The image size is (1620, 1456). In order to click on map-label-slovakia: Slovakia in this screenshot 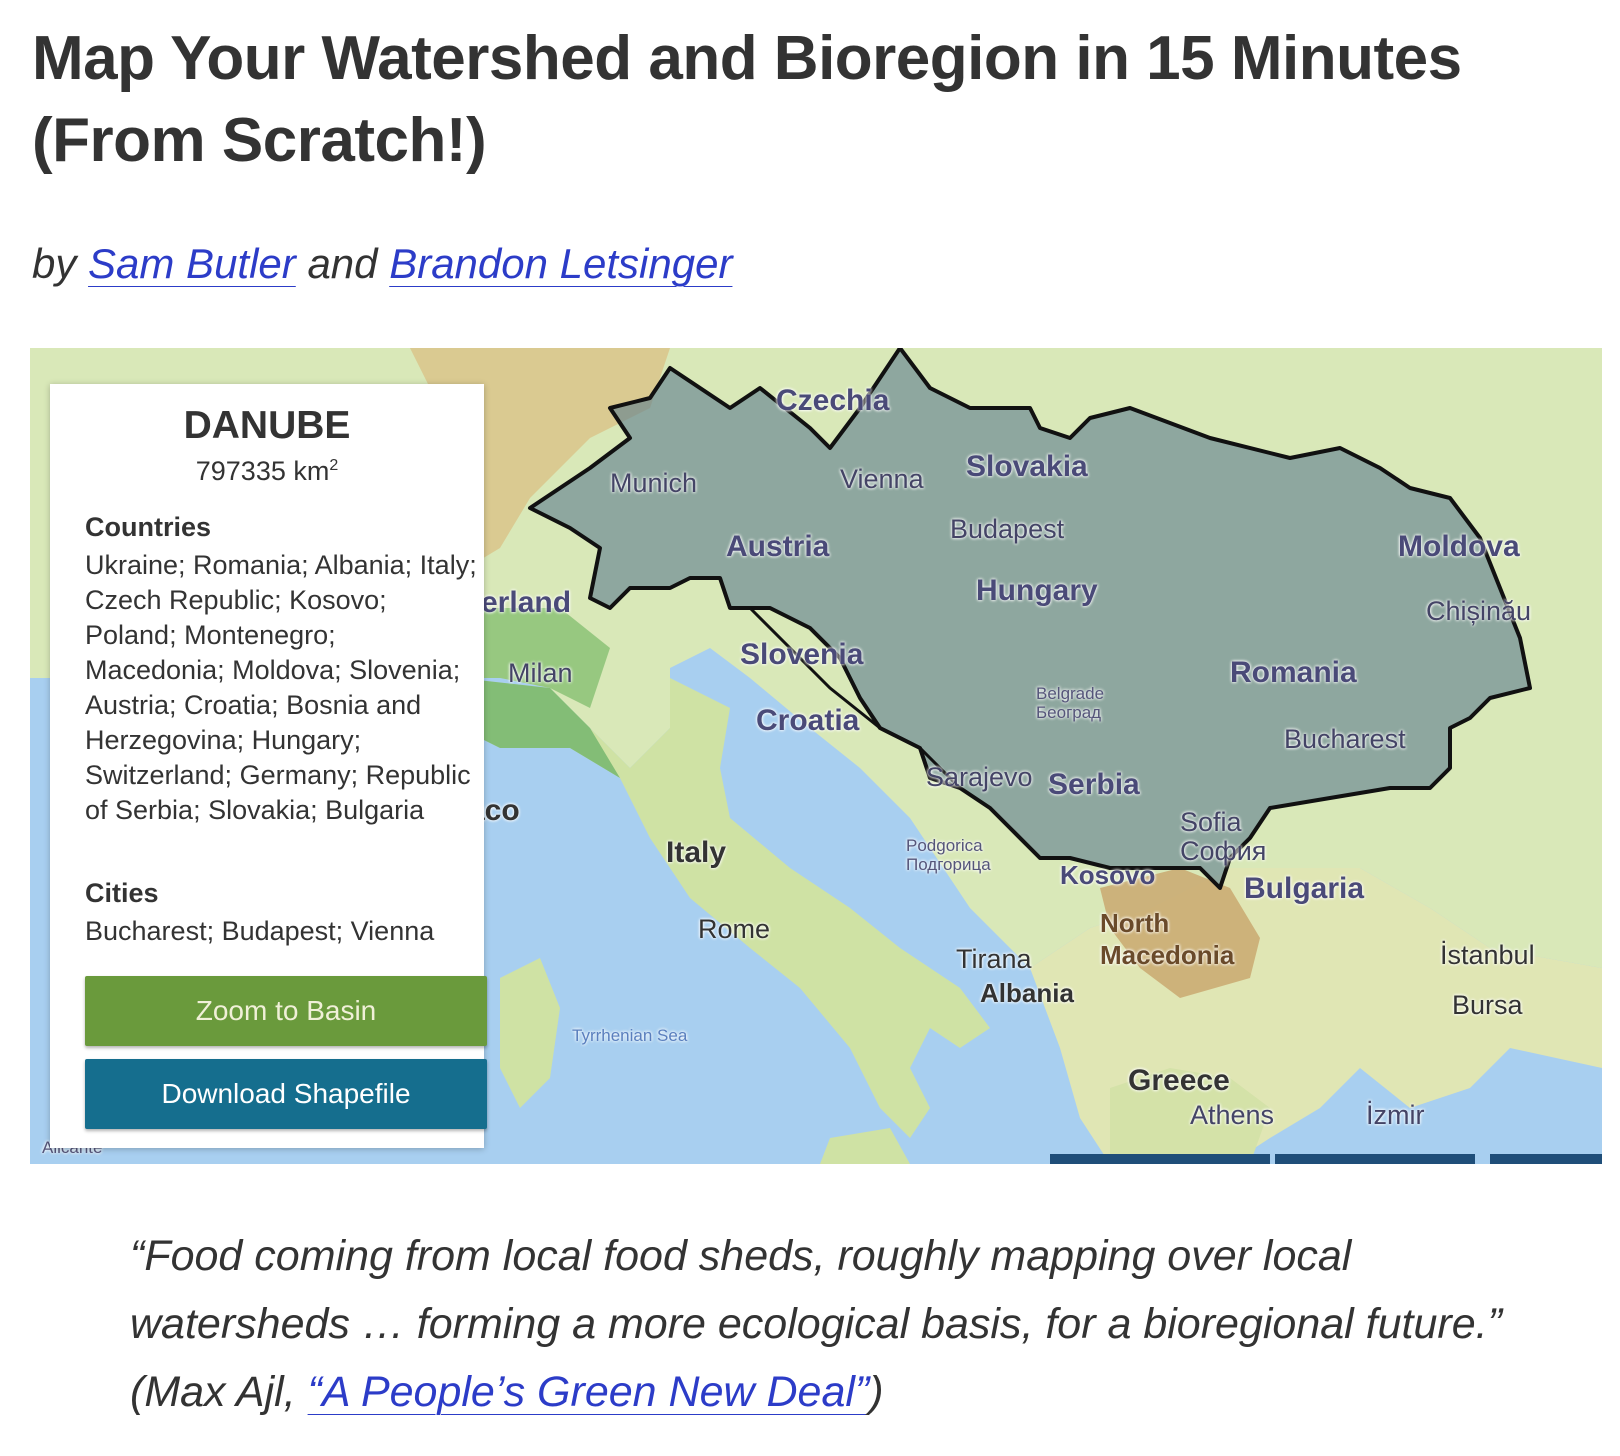, I will do `click(1027, 466)`.